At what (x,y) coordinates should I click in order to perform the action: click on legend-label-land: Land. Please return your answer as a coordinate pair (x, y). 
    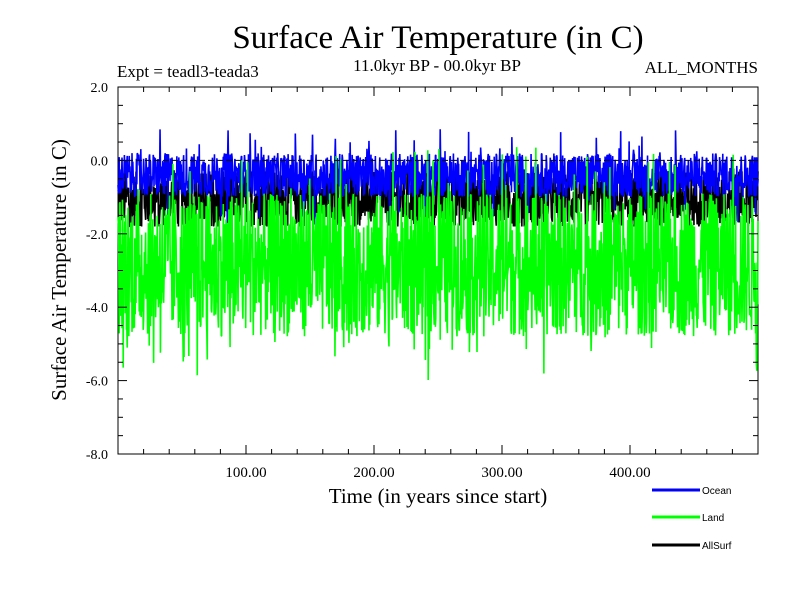
    Looking at the image, I should click on (713, 518).